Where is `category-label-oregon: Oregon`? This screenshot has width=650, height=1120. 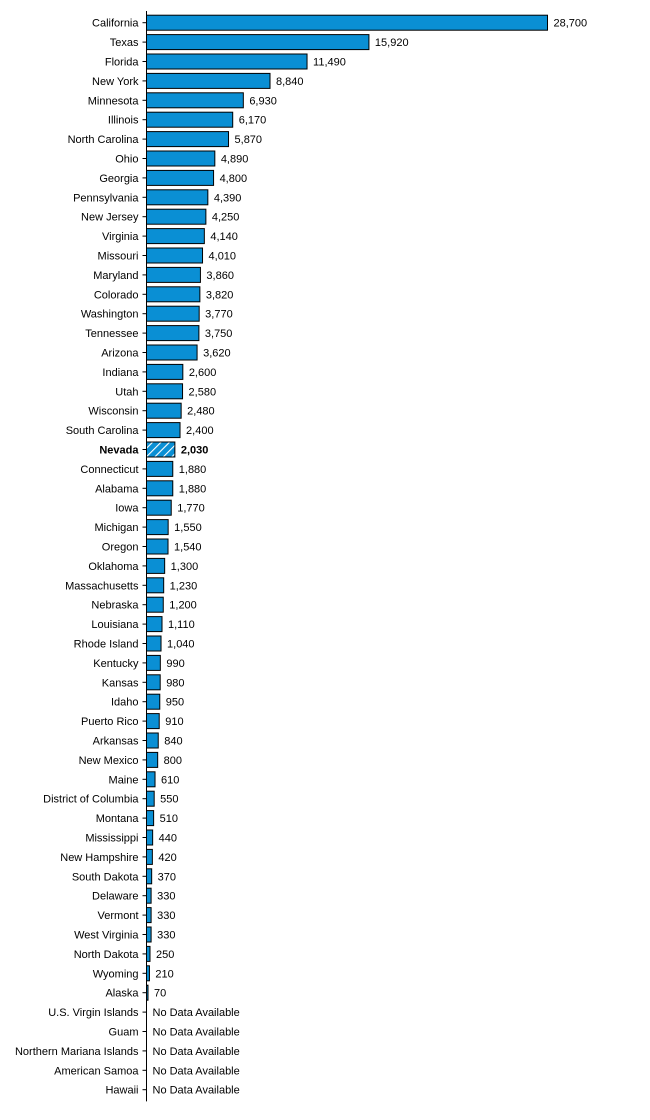 category-label-oregon: Oregon is located at coordinates (120, 548).